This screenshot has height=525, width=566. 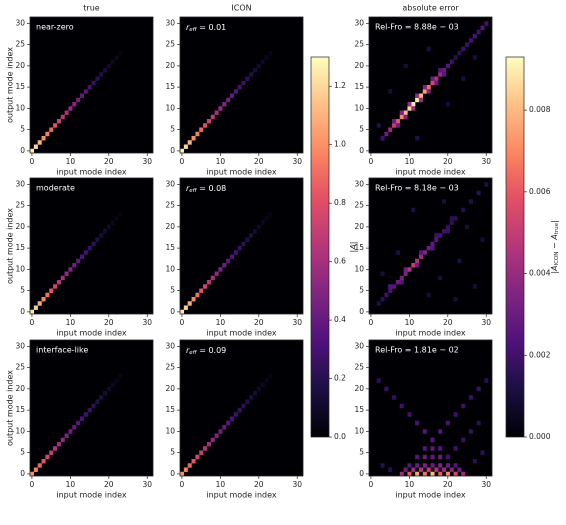 What do you see at coordinates (515, 247) in the screenshot?
I see `colorbar` at bounding box center [515, 247].